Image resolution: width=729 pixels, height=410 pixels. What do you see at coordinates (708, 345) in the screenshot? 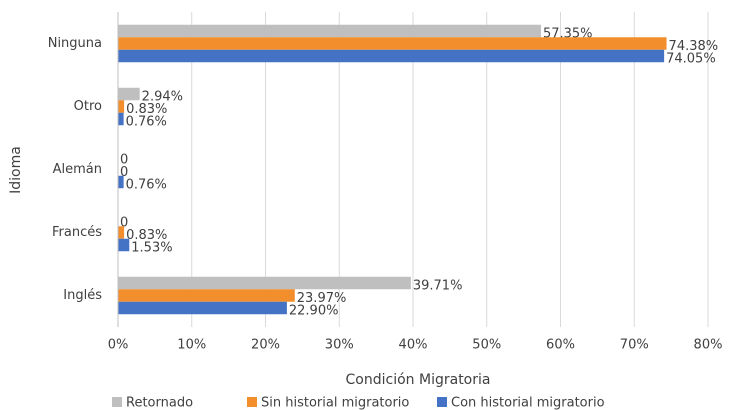
I see `x-tick-label: 80%` at bounding box center [708, 345].